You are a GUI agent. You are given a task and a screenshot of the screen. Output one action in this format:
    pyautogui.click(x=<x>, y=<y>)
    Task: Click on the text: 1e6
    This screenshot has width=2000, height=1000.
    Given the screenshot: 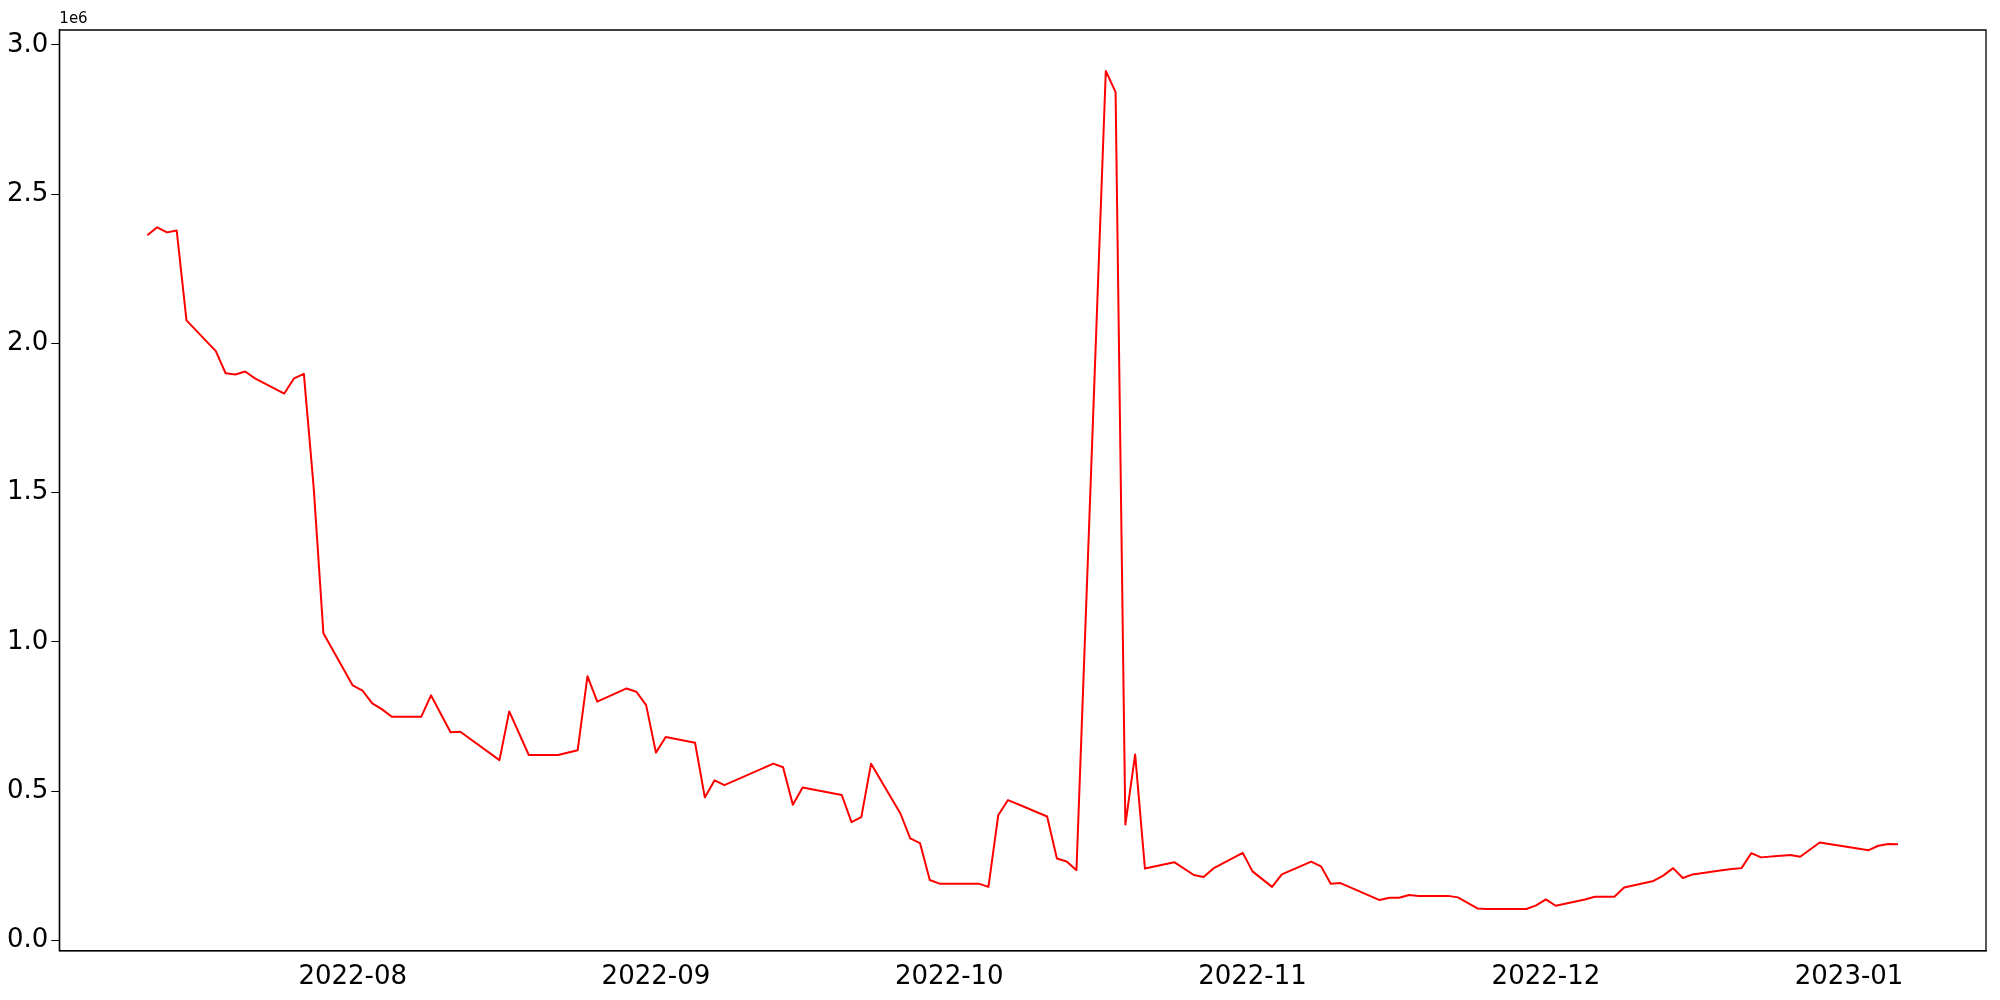 What is the action you would take?
    pyautogui.click(x=73, y=18)
    